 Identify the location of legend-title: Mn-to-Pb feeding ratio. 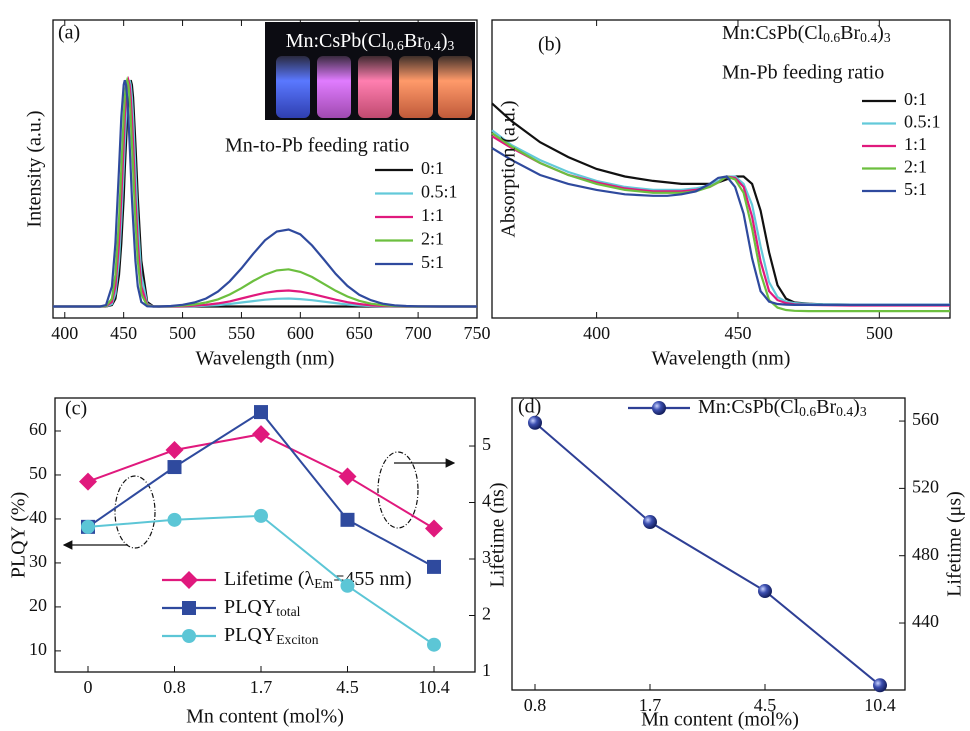
(317, 146).